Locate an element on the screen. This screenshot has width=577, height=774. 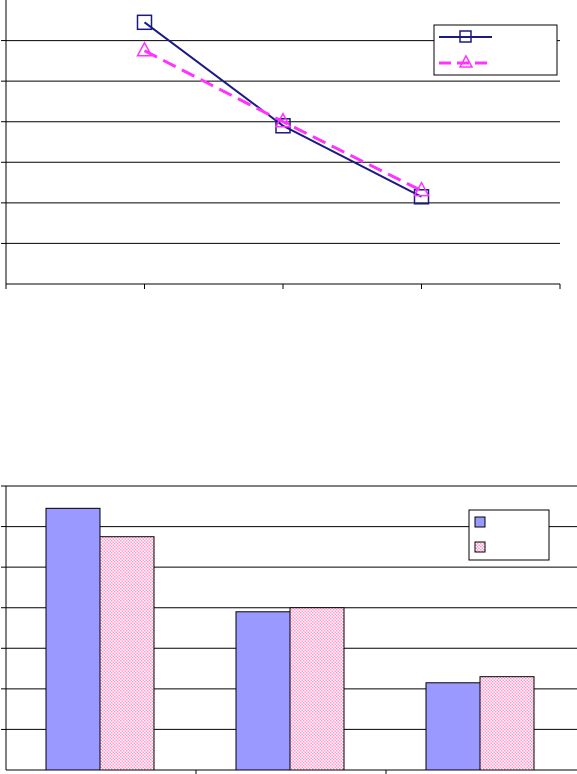
line-chart-series is located at coordinates (283, 109).